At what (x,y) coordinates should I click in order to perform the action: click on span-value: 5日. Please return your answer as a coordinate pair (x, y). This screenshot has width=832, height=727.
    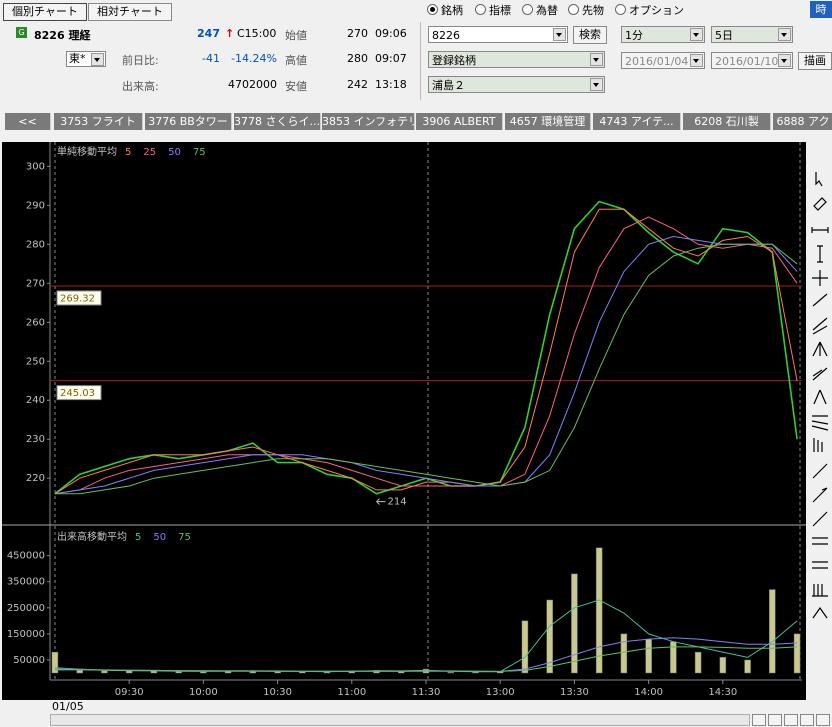
    Looking at the image, I should click on (724, 35).